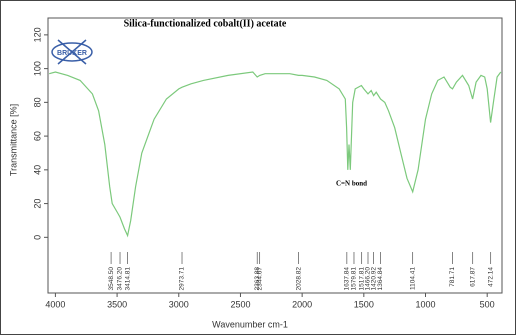 The image size is (516, 335). What do you see at coordinates (37, 34) in the screenshot?
I see `y-tick-label: 120` at bounding box center [37, 34].